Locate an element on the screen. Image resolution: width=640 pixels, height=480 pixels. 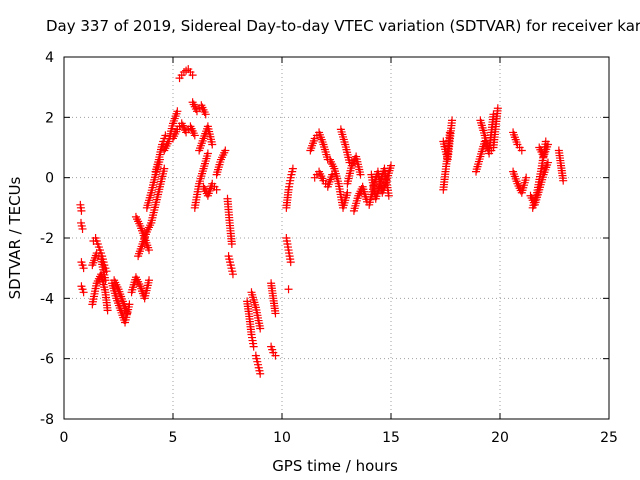
y-tick-label: -8 is located at coordinates (47, 420).